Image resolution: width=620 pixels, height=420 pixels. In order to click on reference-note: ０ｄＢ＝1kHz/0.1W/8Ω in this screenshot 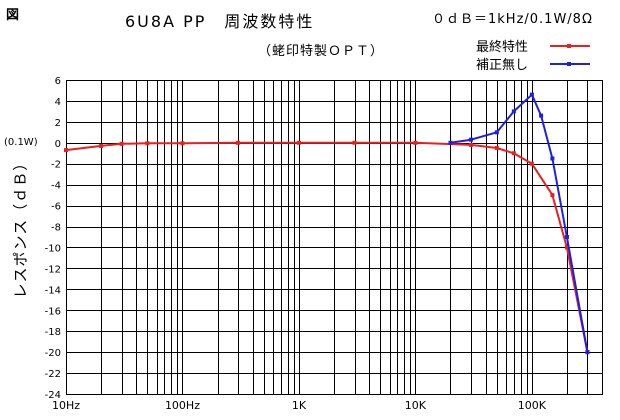, I will do `click(512, 19)`.